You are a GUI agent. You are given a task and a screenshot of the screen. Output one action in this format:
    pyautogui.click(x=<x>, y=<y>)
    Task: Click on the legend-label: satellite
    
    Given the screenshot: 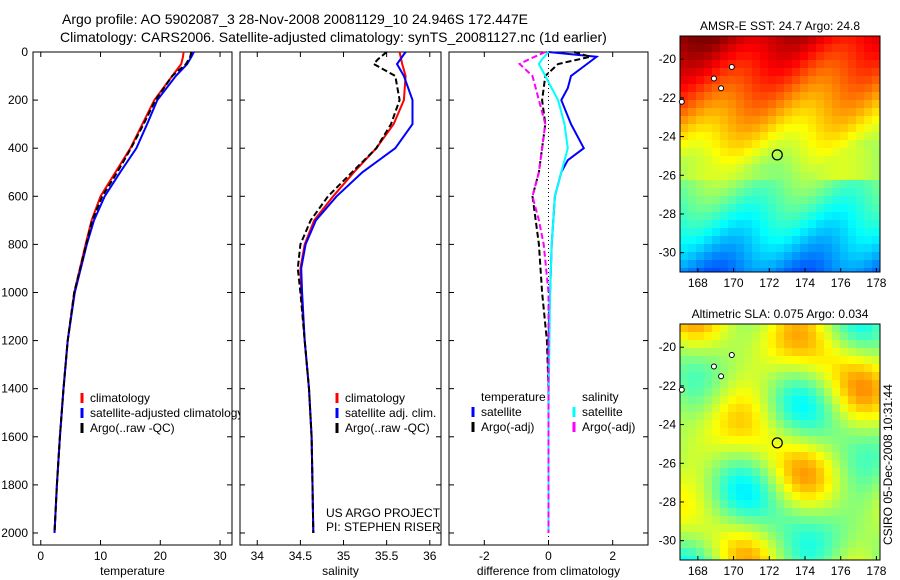 What is the action you would take?
    pyautogui.click(x=501, y=412)
    